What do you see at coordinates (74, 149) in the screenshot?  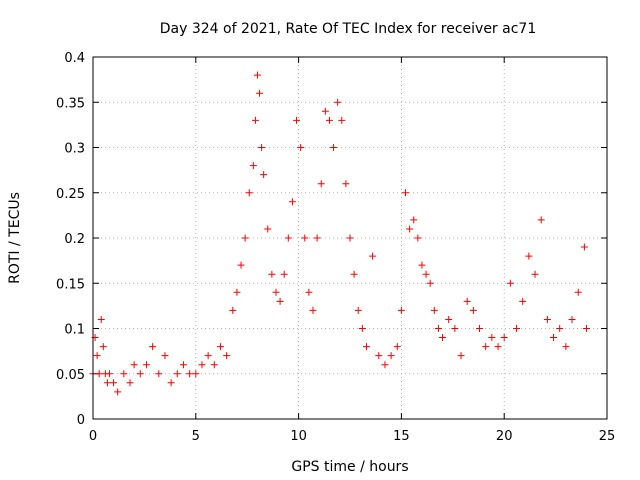 I see `y-tick-label: 0.3` at bounding box center [74, 149].